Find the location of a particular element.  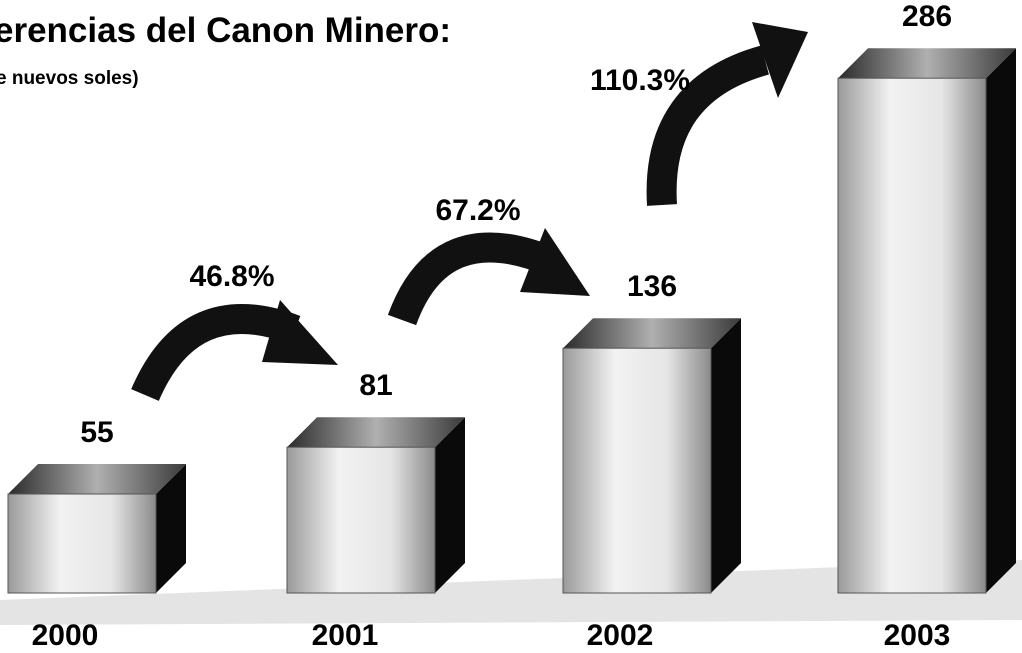

growth-label: 46.8% is located at coordinates (231, 276).